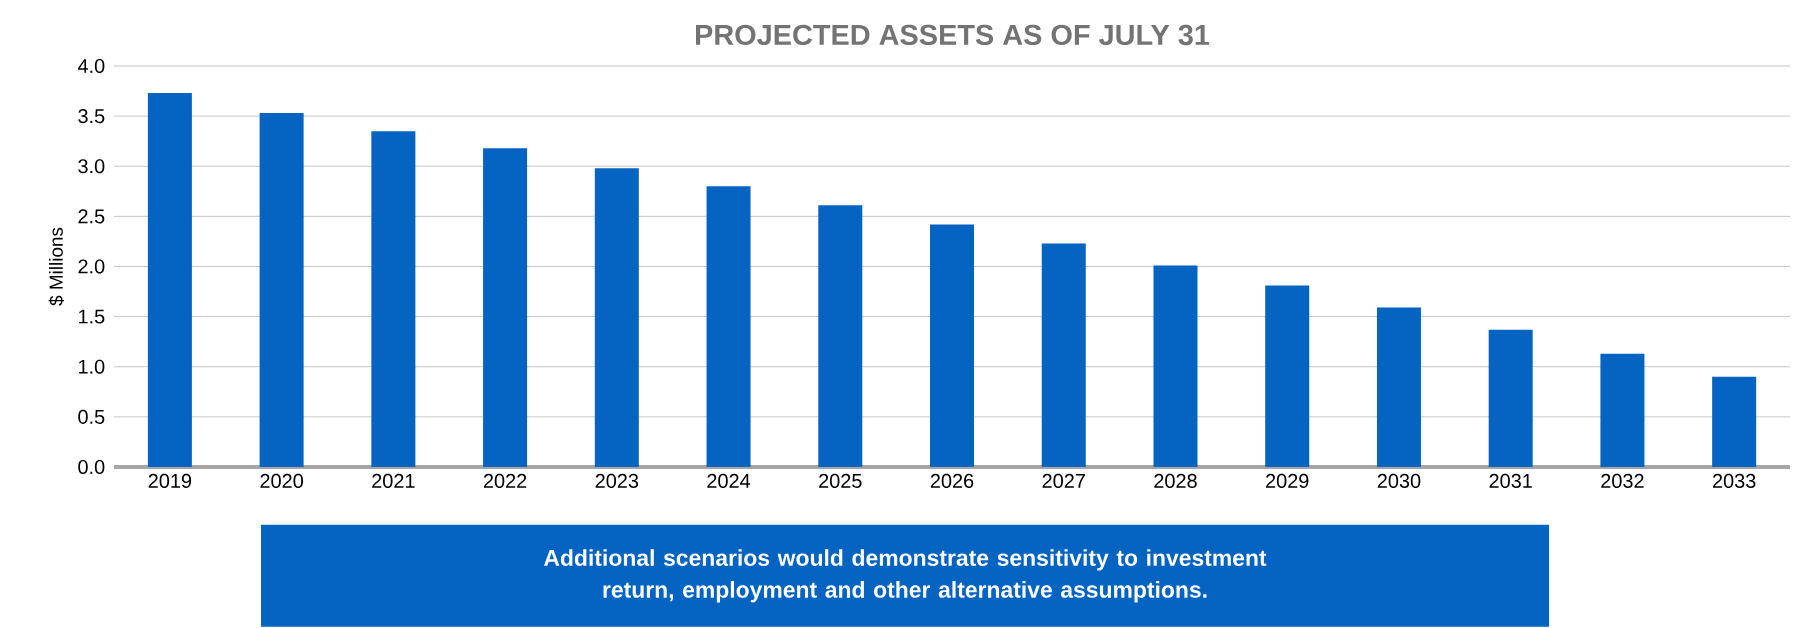 The width and height of the screenshot is (1793, 628). What do you see at coordinates (91, 467) in the screenshot?
I see `y-tick-label: 0.0` at bounding box center [91, 467].